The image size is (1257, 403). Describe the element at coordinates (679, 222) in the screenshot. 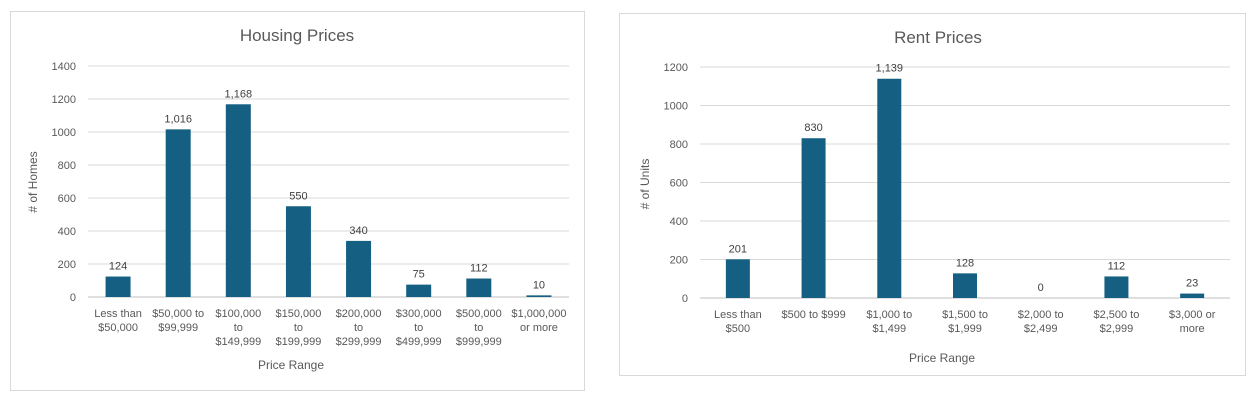

I see `rent-y-tick-label: 400` at that location.